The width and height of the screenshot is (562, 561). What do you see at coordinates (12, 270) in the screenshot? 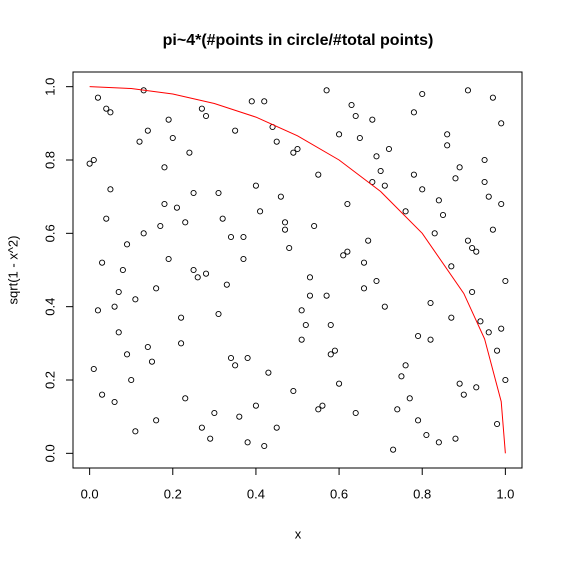
I see `y-axis-label: sqrt(1 - x^2)` at bounding box center [12, 270].